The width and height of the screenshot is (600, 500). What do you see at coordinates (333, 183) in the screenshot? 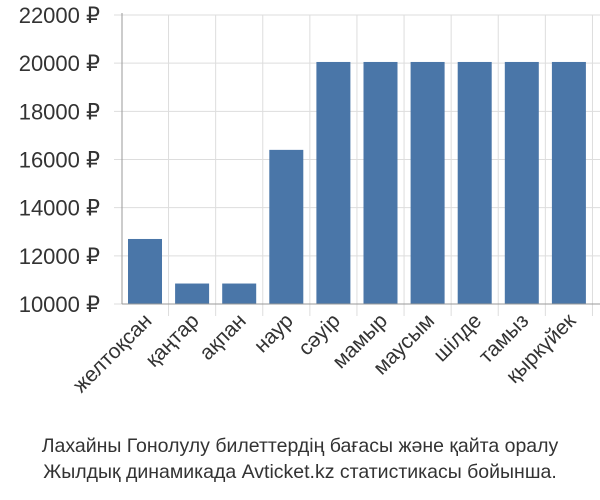
I see `bar-сәуір` at bounding box center [333, 183].